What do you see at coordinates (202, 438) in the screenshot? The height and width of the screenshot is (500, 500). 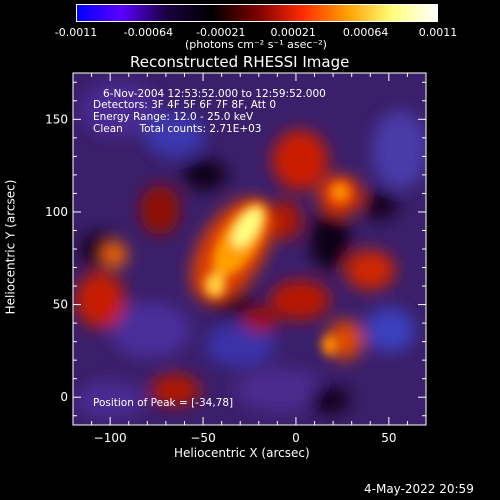 I see `x-tick-label: −50` at bounding box center [202, 438].